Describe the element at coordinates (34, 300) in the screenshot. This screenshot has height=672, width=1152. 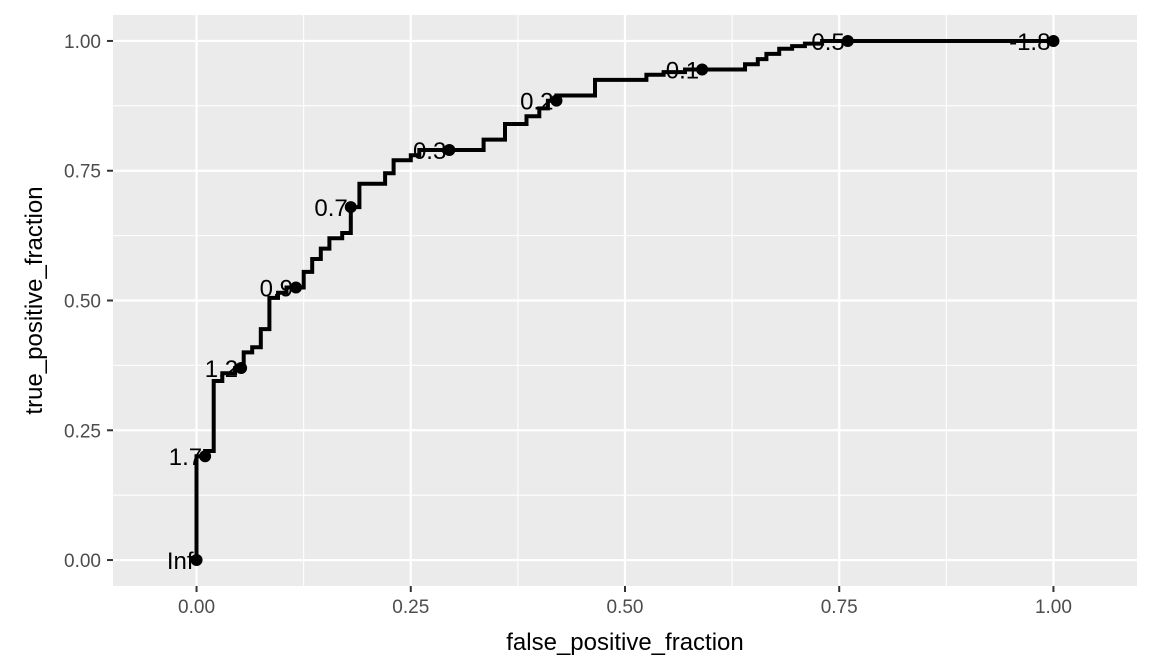
I see `y-axis-title: true_positive_fraction` at that location.